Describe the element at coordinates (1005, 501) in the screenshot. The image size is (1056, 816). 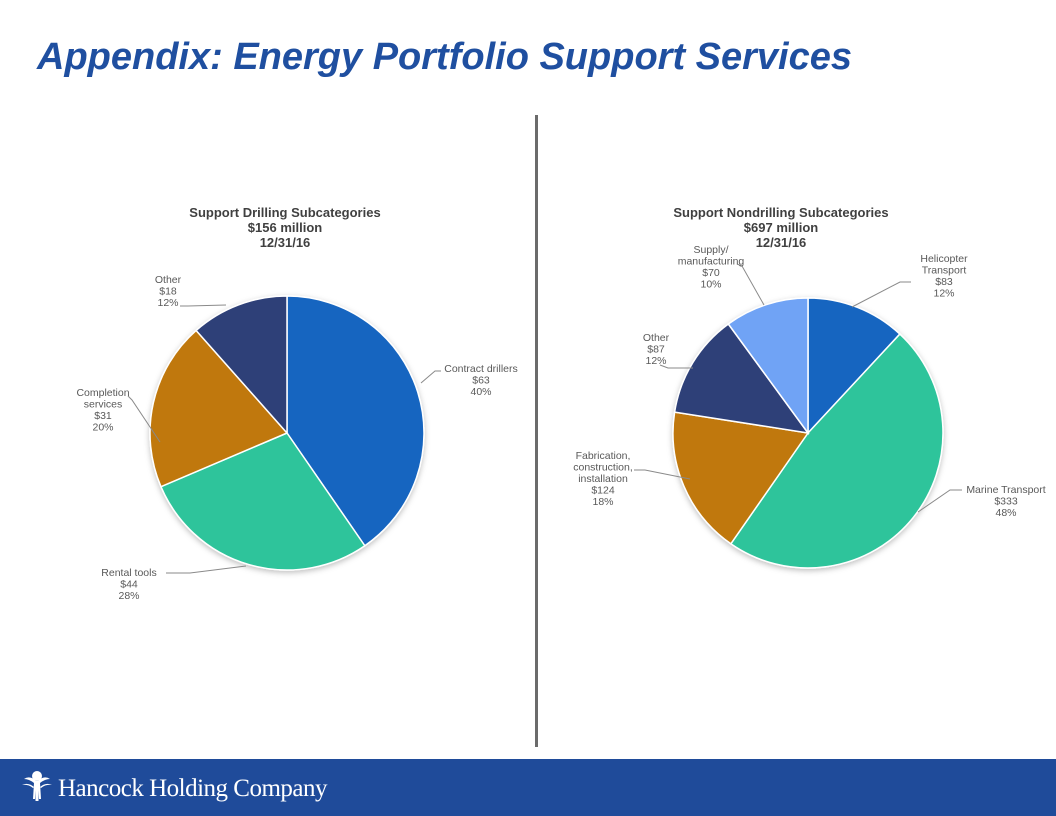
I see `slice-data-label: Marine Transport $333 48%` at that location.